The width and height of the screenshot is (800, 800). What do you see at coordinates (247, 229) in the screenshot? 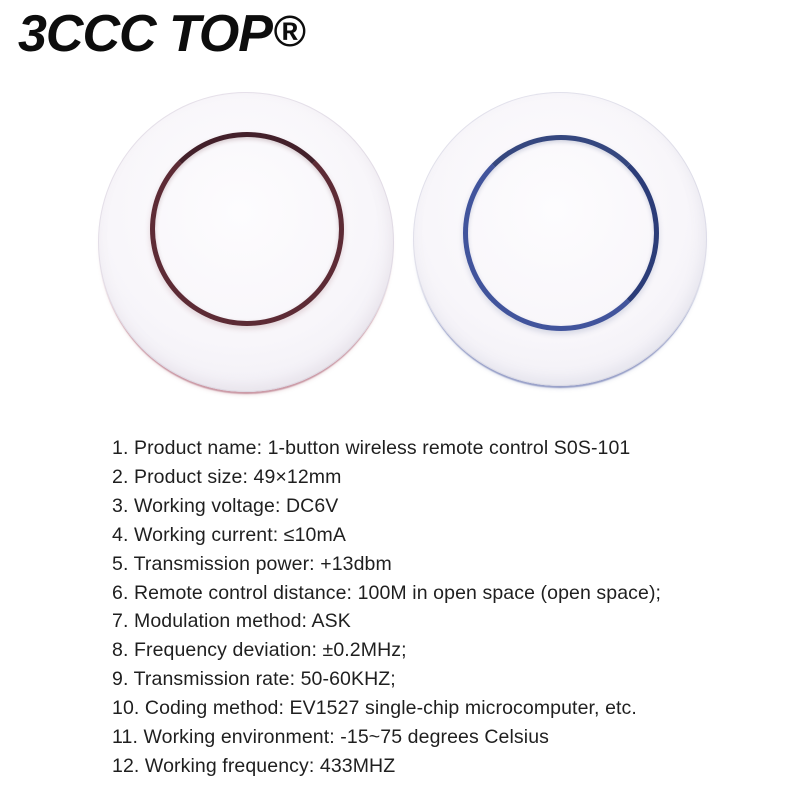
I see `red-led-ring-icon` at bounding box center [247, 229].